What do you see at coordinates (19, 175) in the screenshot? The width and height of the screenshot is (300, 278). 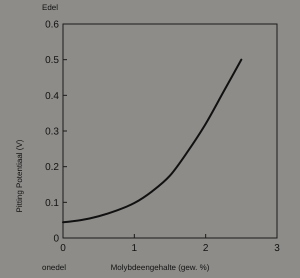 I see `y-axis-title: Pitting Potentiaal (V)` at bounding box center [19, 175].